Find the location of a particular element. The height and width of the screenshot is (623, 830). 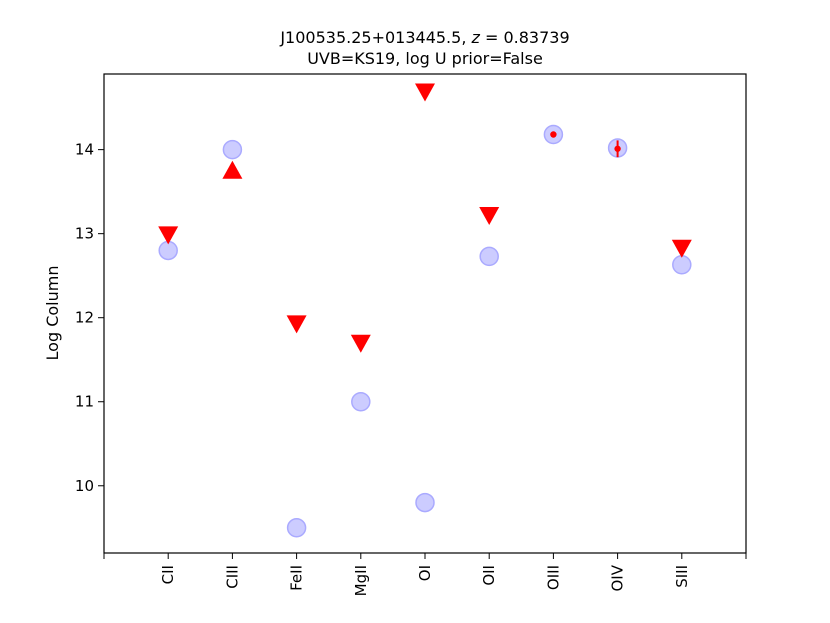

y-tick-label: 10 is located at coordinates (84, 486).